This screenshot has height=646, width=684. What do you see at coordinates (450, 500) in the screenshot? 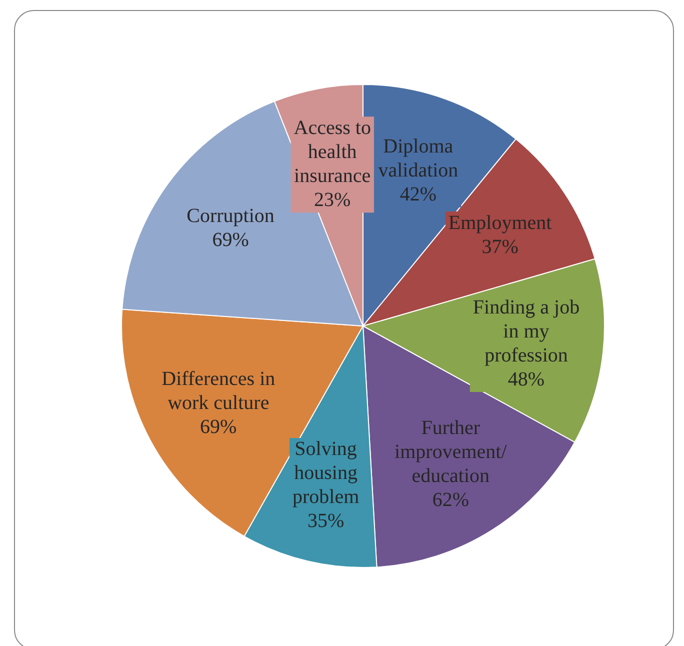
I see `data-label: 62%` at bounding box center [450, 500].